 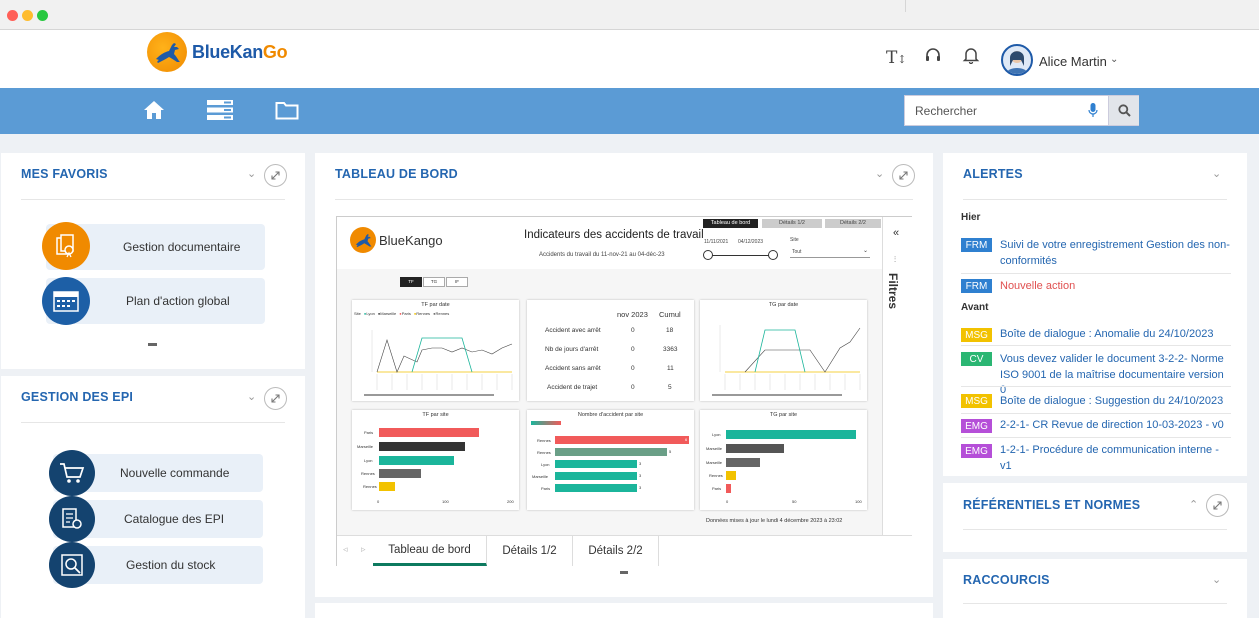 What do you see at coordinates (880, 174) in the screenshot?
I see `collapse-tableau-icon: ⌄` at bounding box center [880, 174].